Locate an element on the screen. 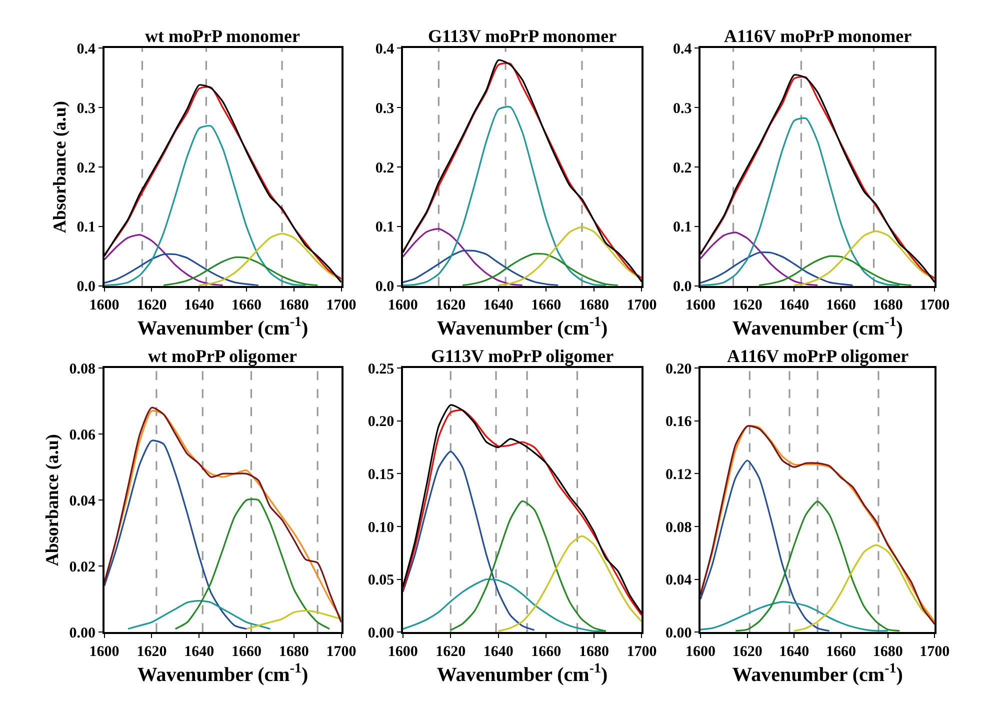  y-tick-label: 0.12 is located at coordinates (678, 474).